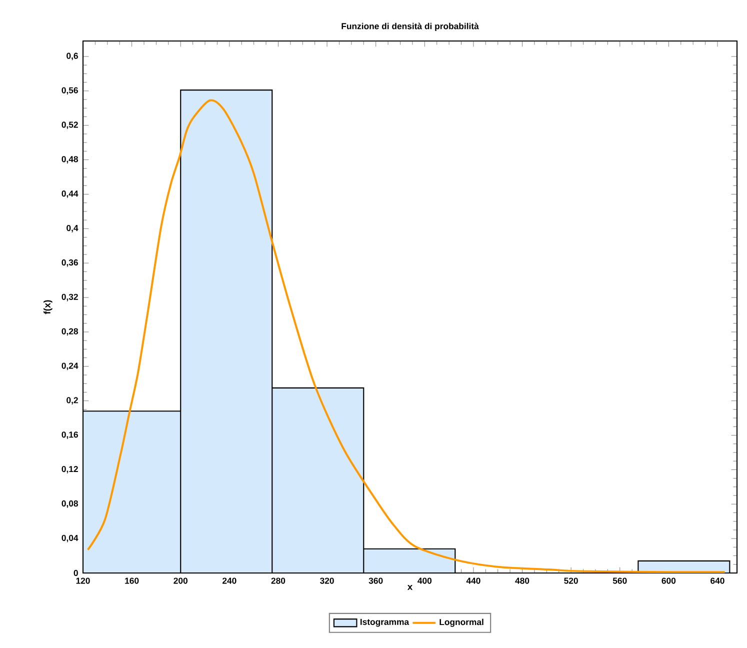 Image resolution: width=747 pixels, height=648 pixels. Describe the element at coordinates (70, 538) in the screenshot. I see `y-tick-label: 0,04` at that location.